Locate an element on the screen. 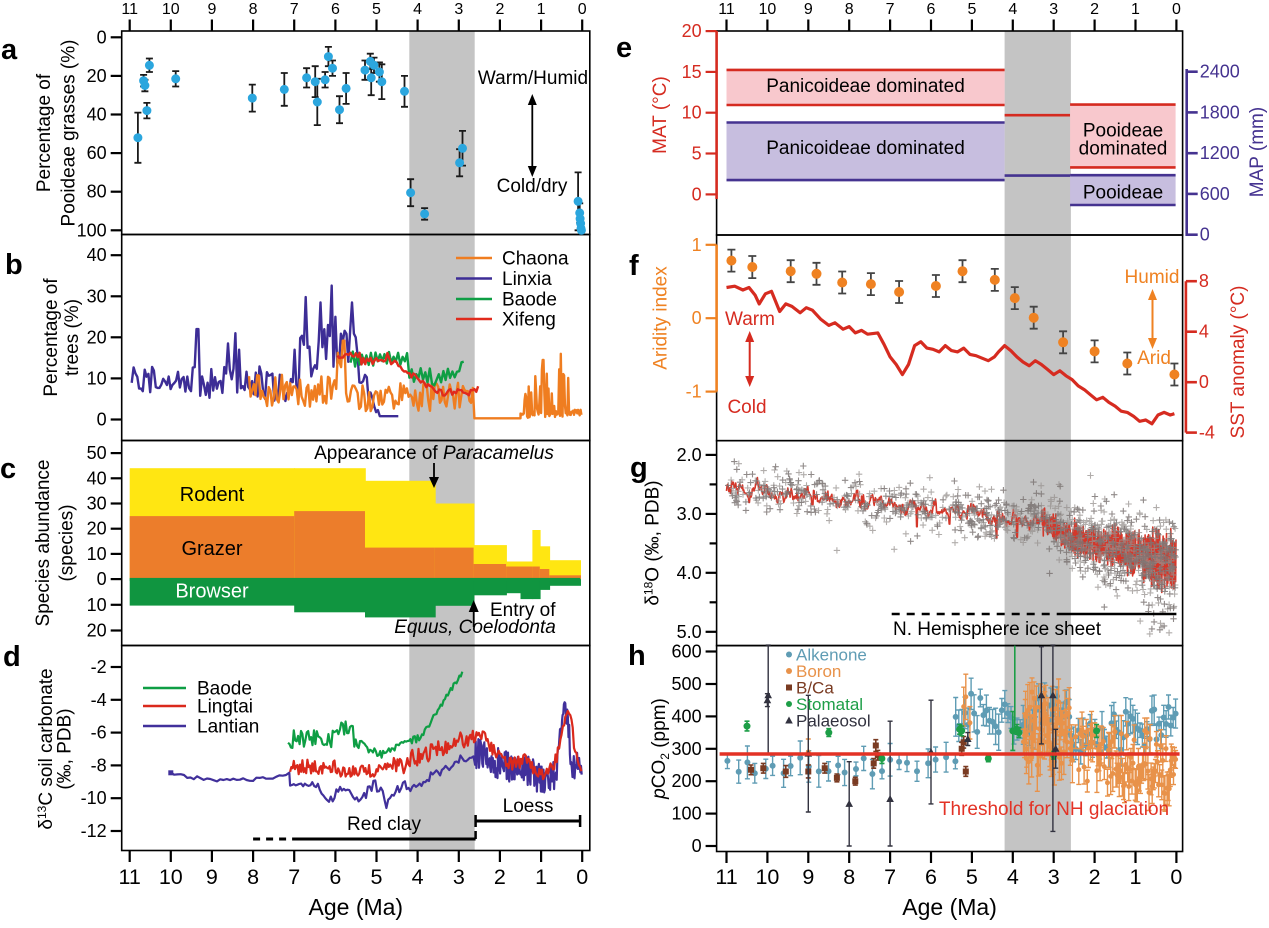 The height and width of the screenshot is (928, 1269). svg-text: Baode is located at coordinates (224, 689).